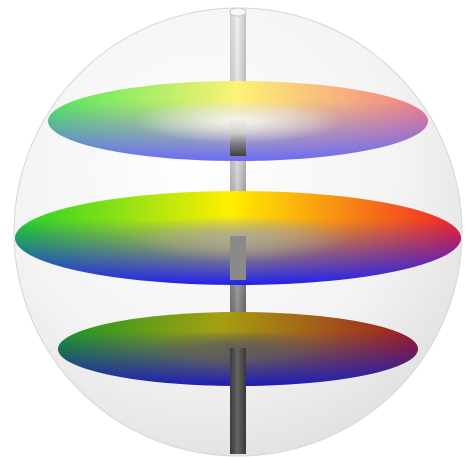 This screenshot has width=469, height=457. What do you see at coordinates (238, 258) in the screenshot?
I see `axis-segment-middle` at bounding box center [238, 258].